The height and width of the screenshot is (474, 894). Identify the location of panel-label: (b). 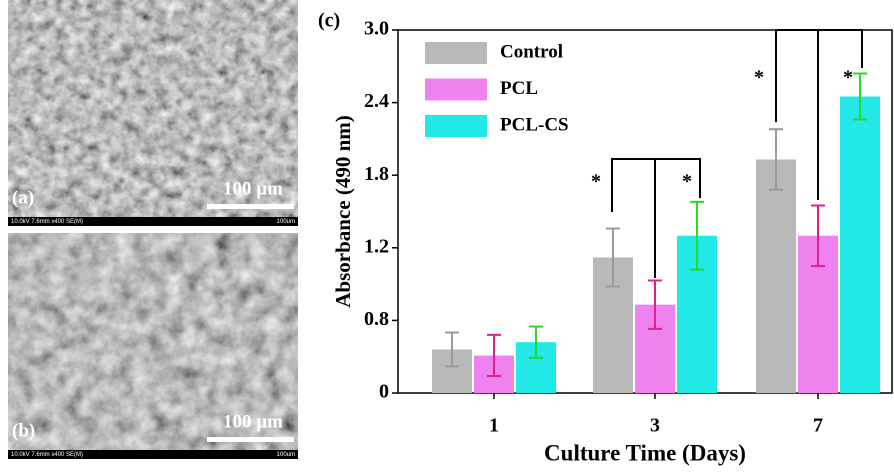
(23, 430).